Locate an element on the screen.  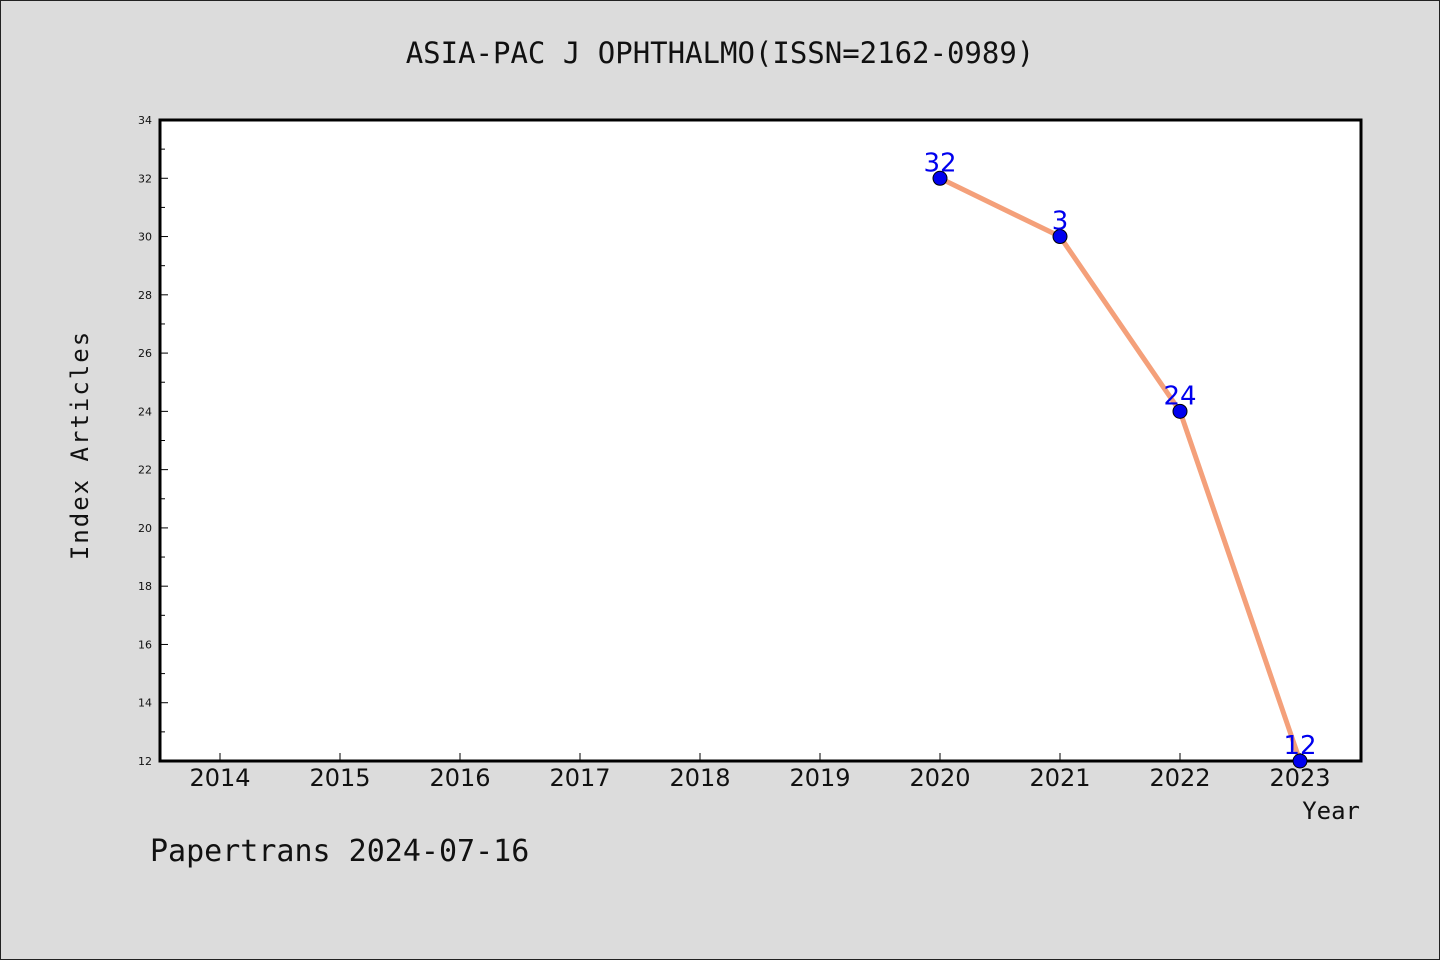
data-label: 24 is located at coordinates (1179, 396).